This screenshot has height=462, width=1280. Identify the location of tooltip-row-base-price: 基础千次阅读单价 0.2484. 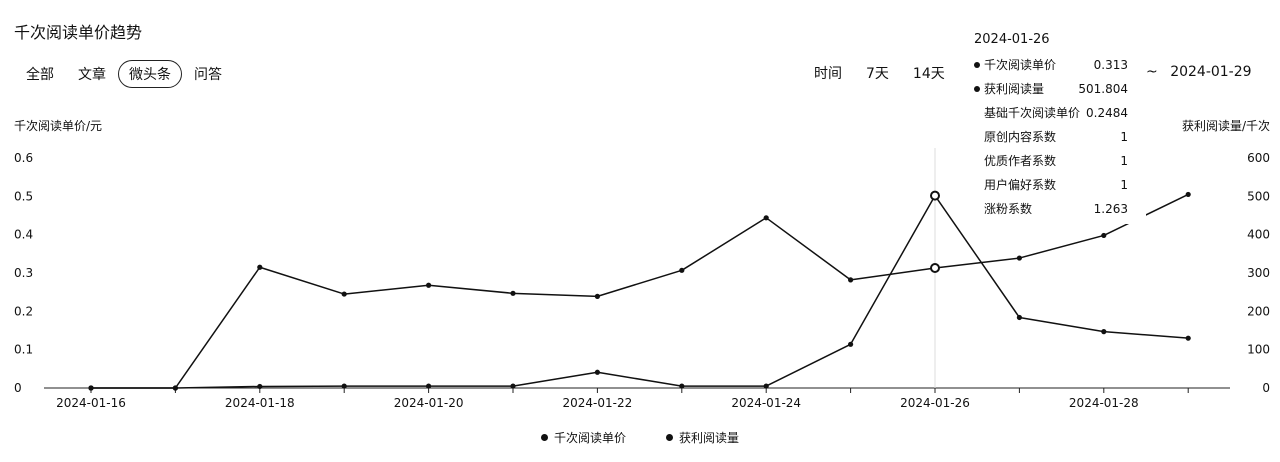
(1056, 112).